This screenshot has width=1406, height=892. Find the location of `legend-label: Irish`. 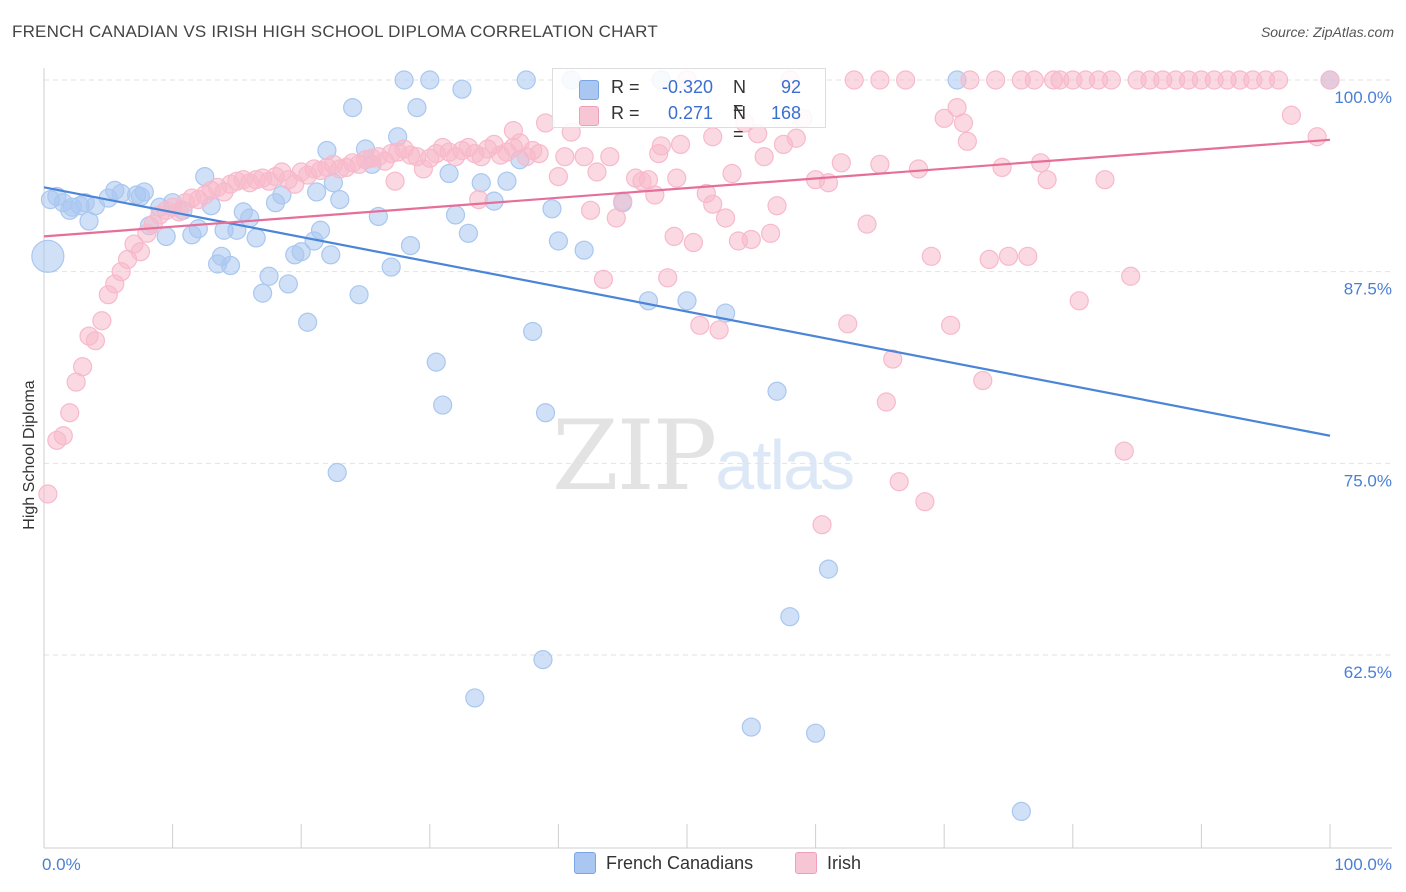

legend-label: Irish is located at coordinates (844, 862).